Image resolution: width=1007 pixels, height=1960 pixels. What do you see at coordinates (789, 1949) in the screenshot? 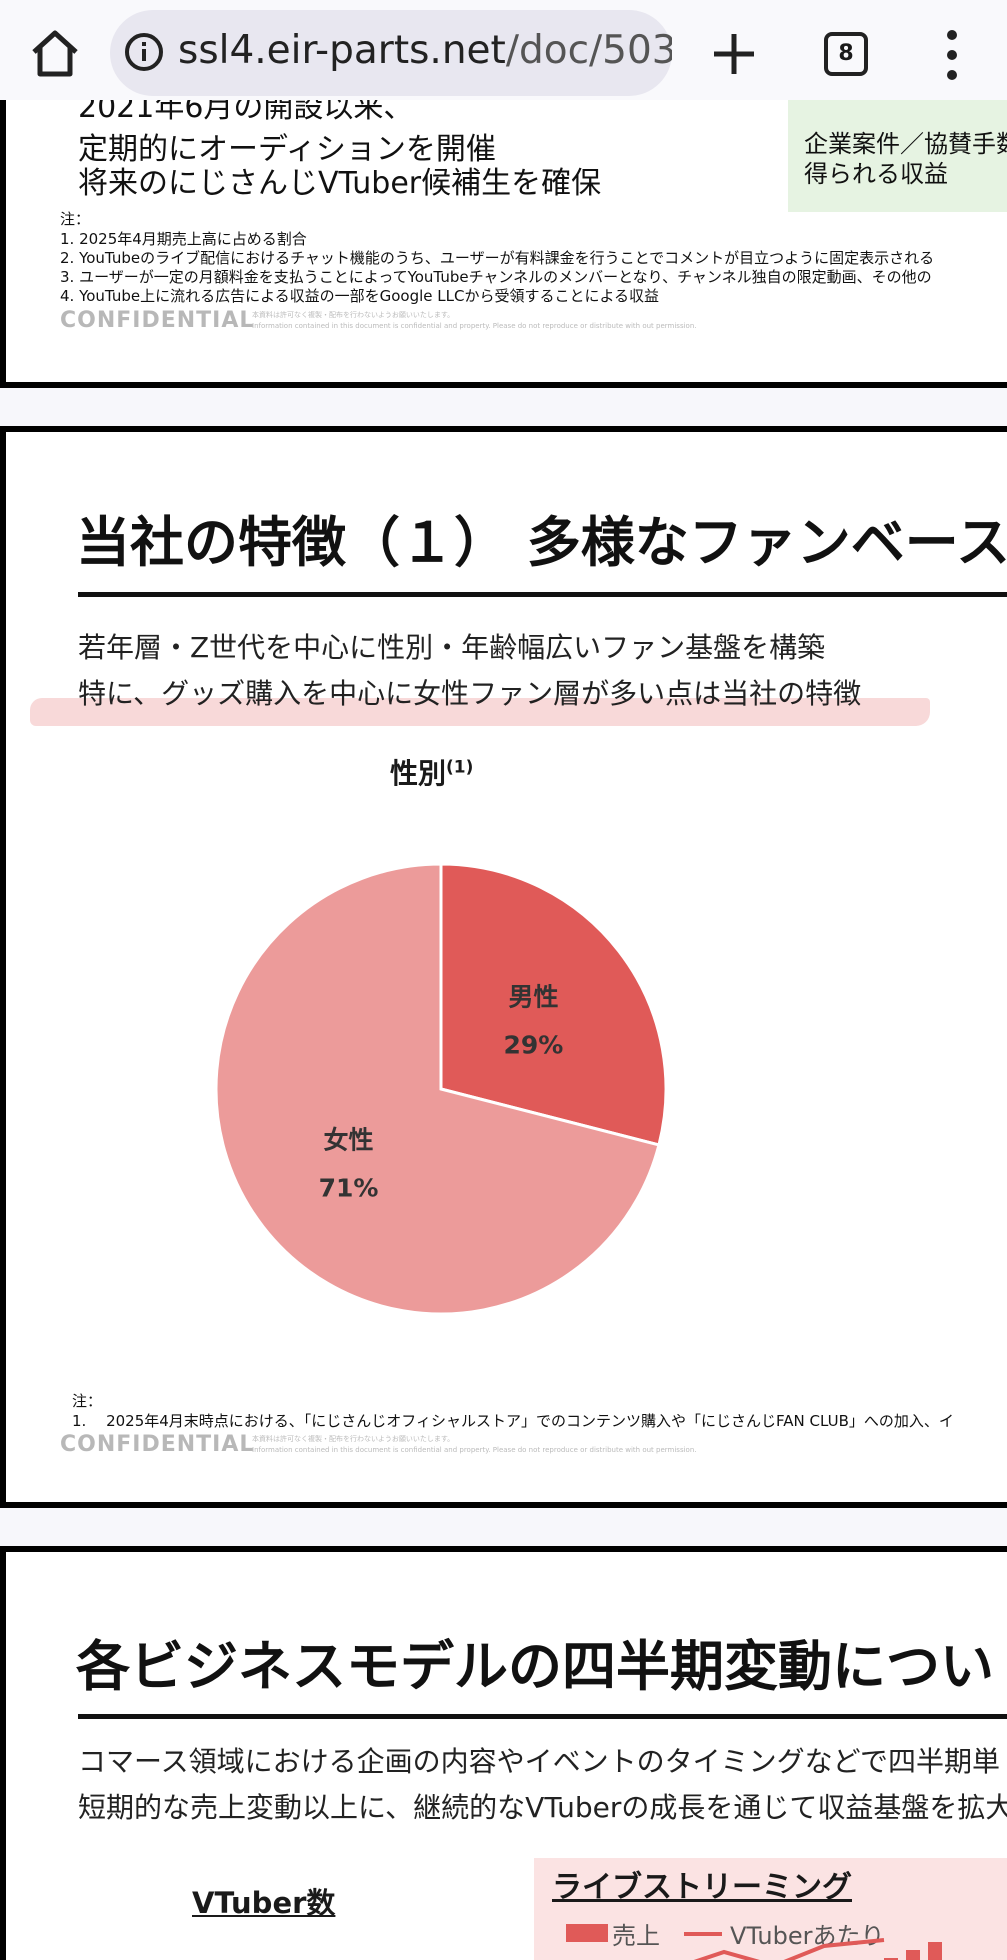
I see `per-vtuber-trend-line` at bounding box center [789, 1949].